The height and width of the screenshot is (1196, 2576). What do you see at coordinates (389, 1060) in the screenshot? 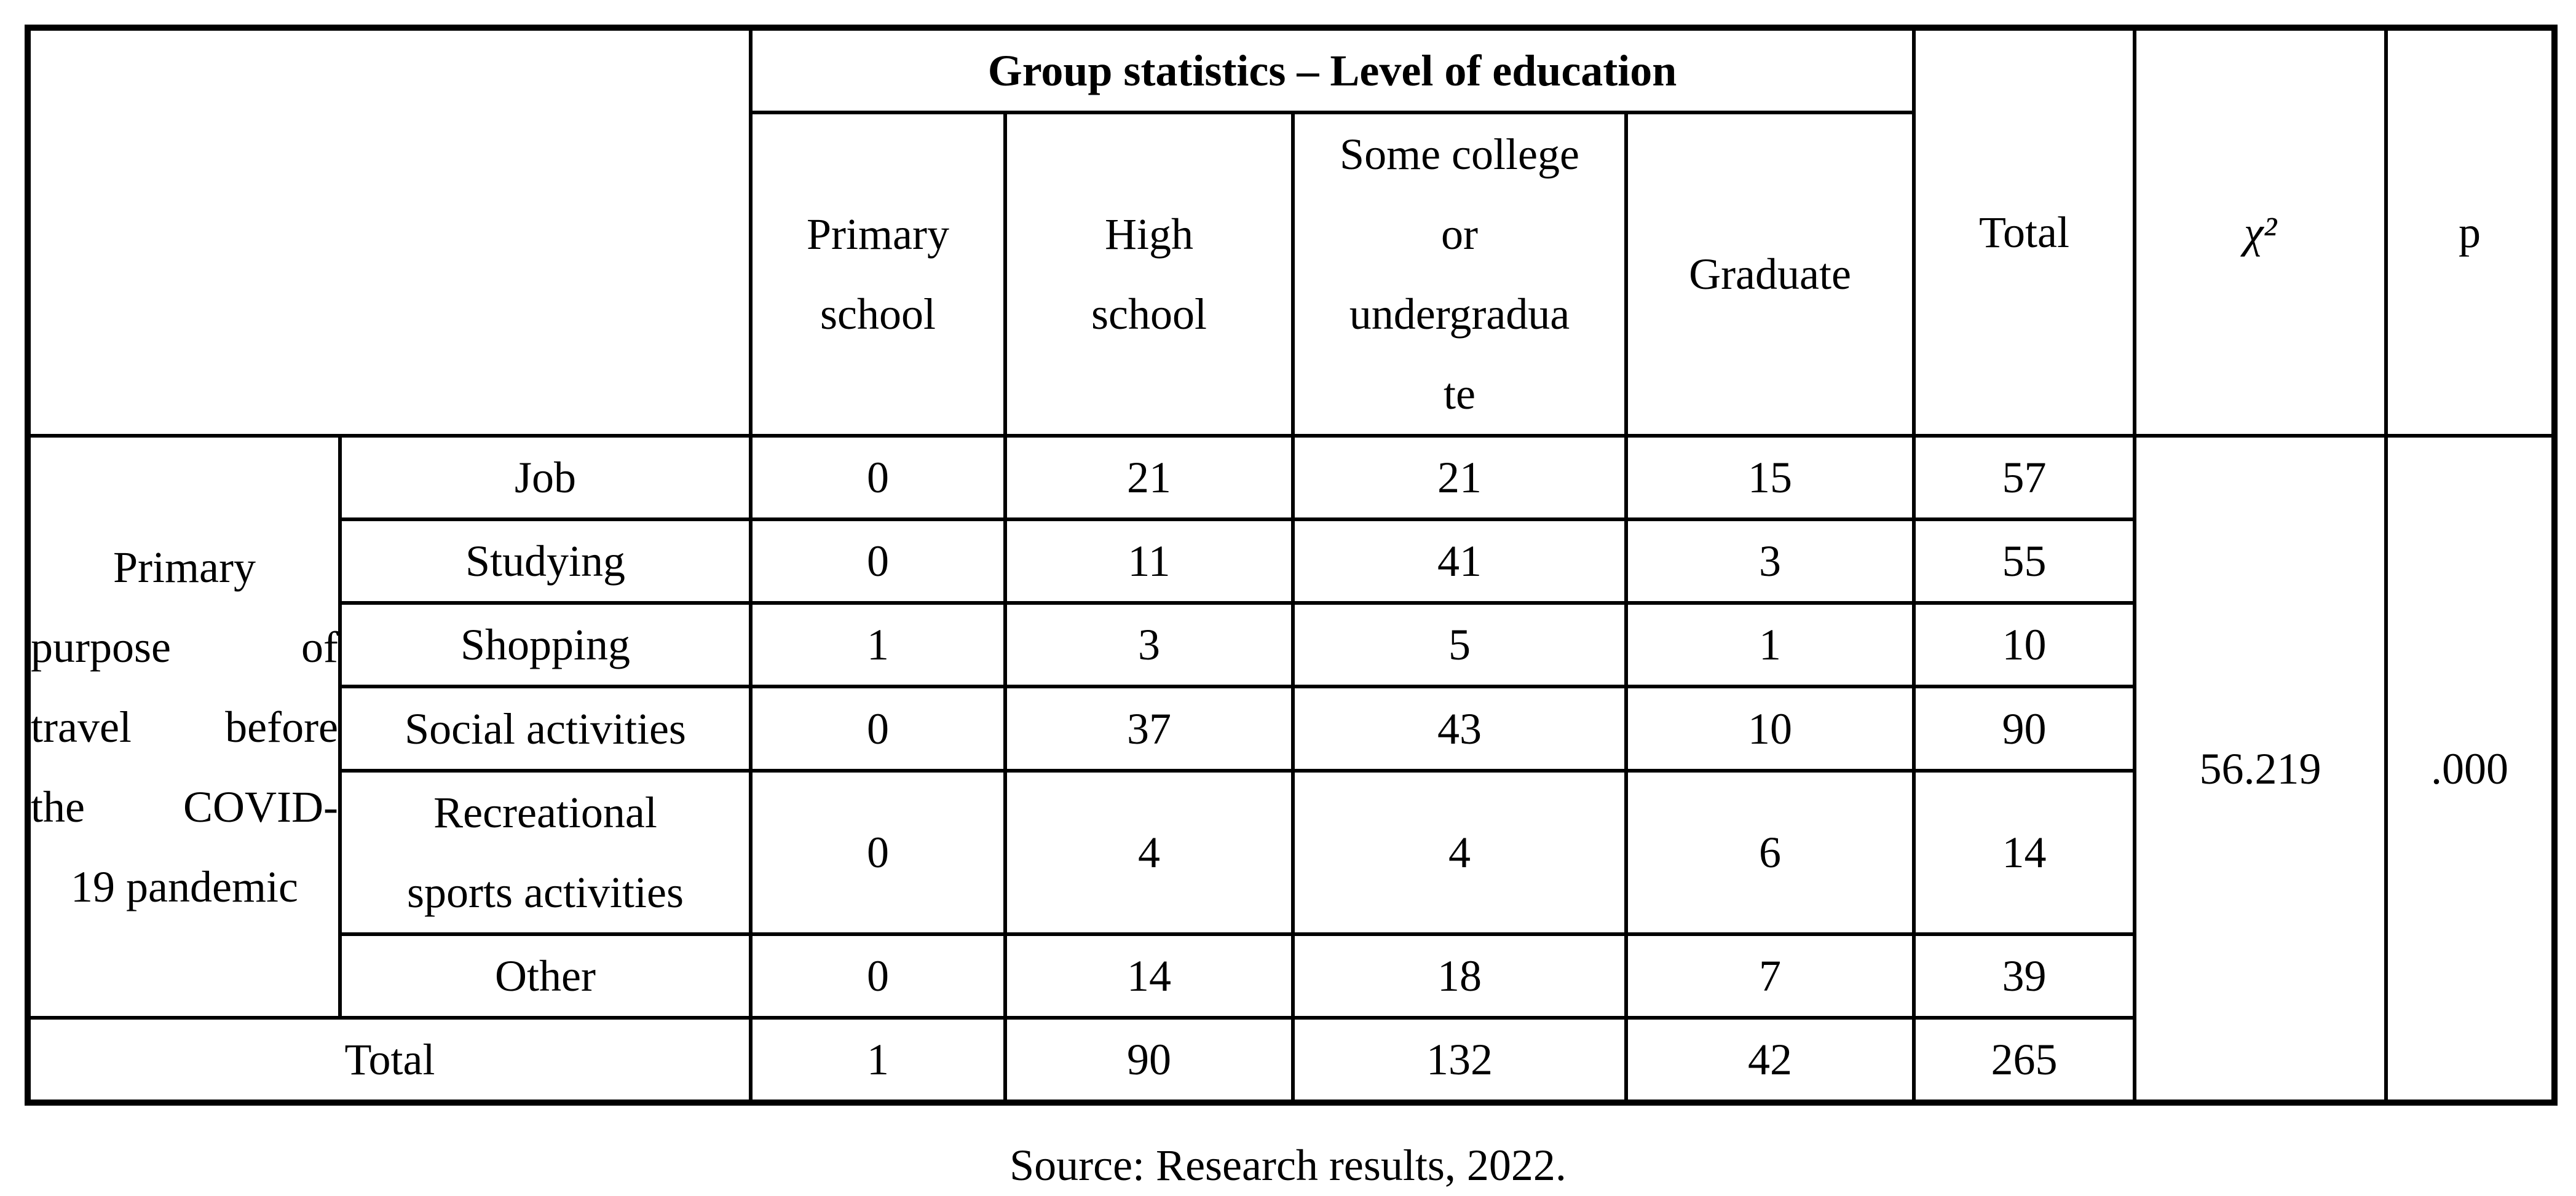
I see `total-row-label: Total` at bounding box center [389, 1060].